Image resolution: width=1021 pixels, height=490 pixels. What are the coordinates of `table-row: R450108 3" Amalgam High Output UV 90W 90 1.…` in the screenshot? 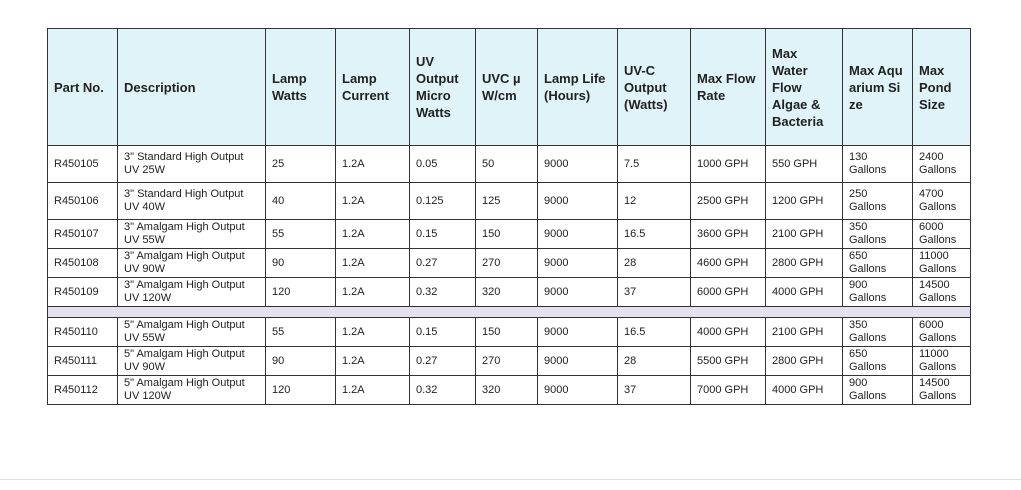 It's located at (509, 263).